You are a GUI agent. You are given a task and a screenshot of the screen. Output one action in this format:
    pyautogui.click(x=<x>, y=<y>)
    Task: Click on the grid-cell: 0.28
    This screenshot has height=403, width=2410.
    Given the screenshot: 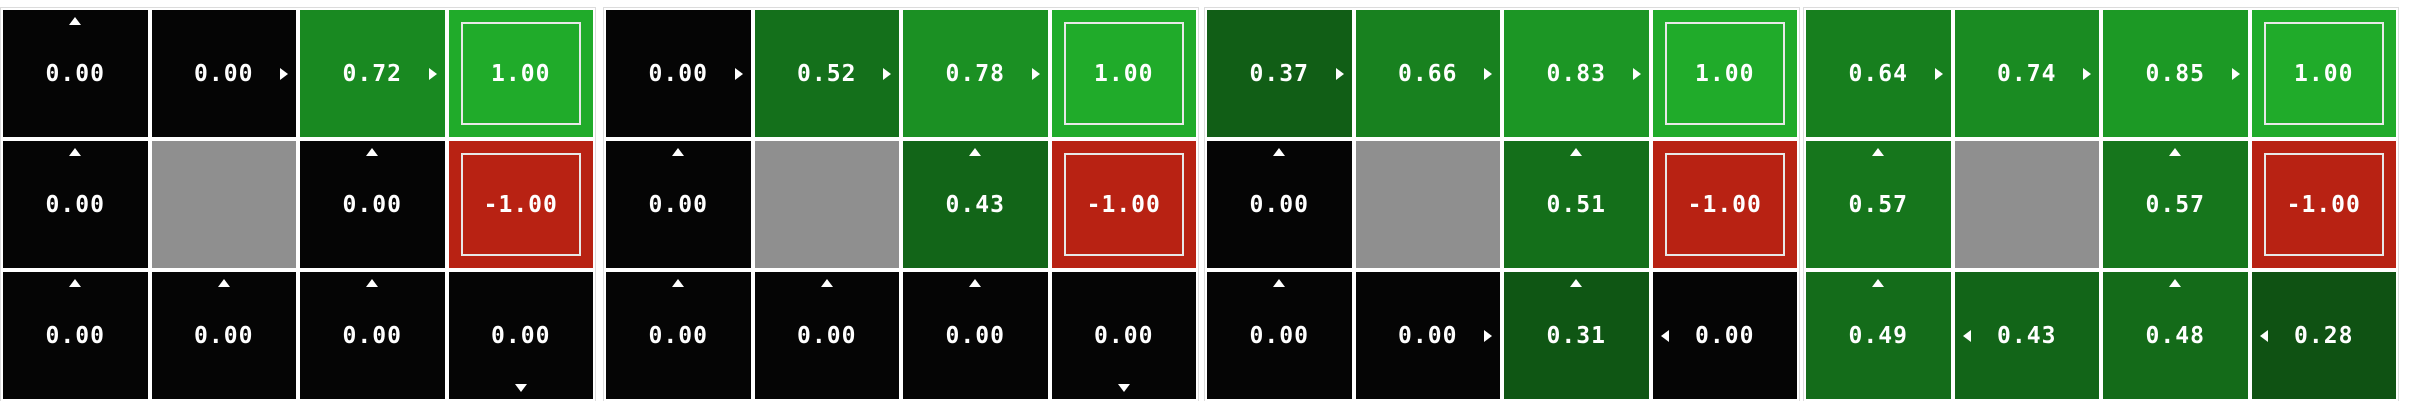 What is the action you would take?
    pyautogui.click(x=2323, y=335)
    